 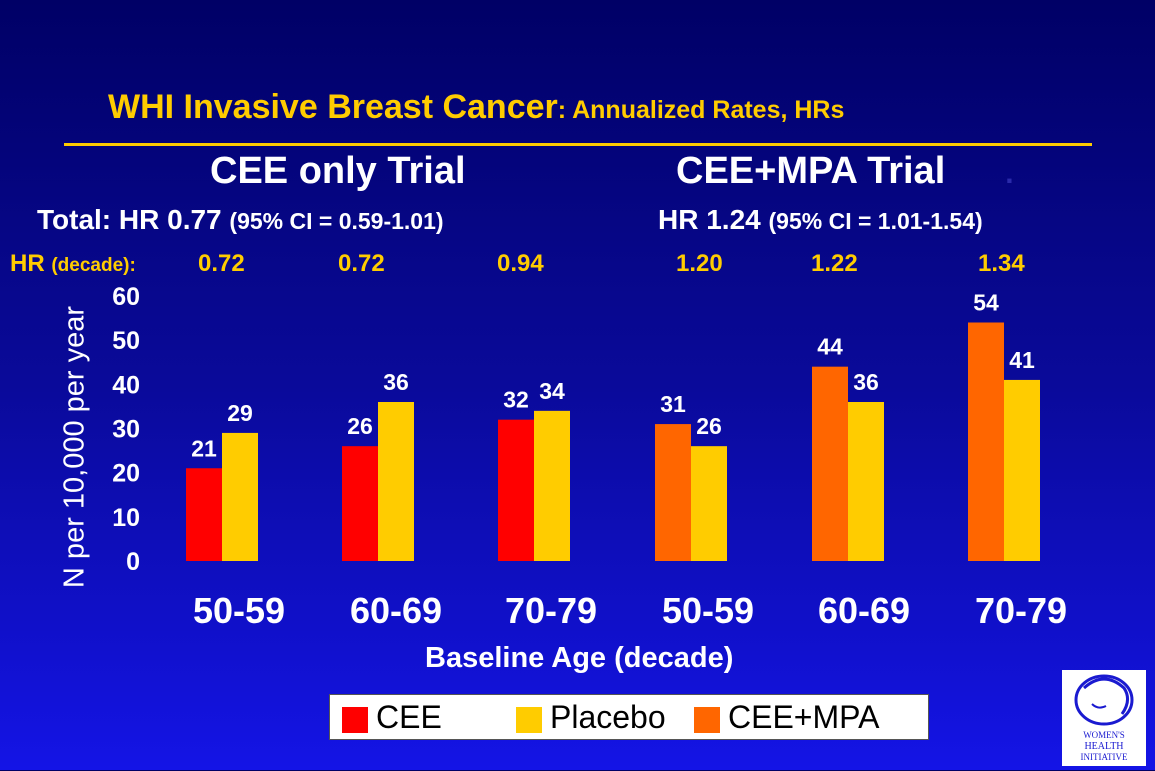 What do you see at coordinates (578, 144) in the screenshot?
I see `title-divider` at bounding box center [578, 144].